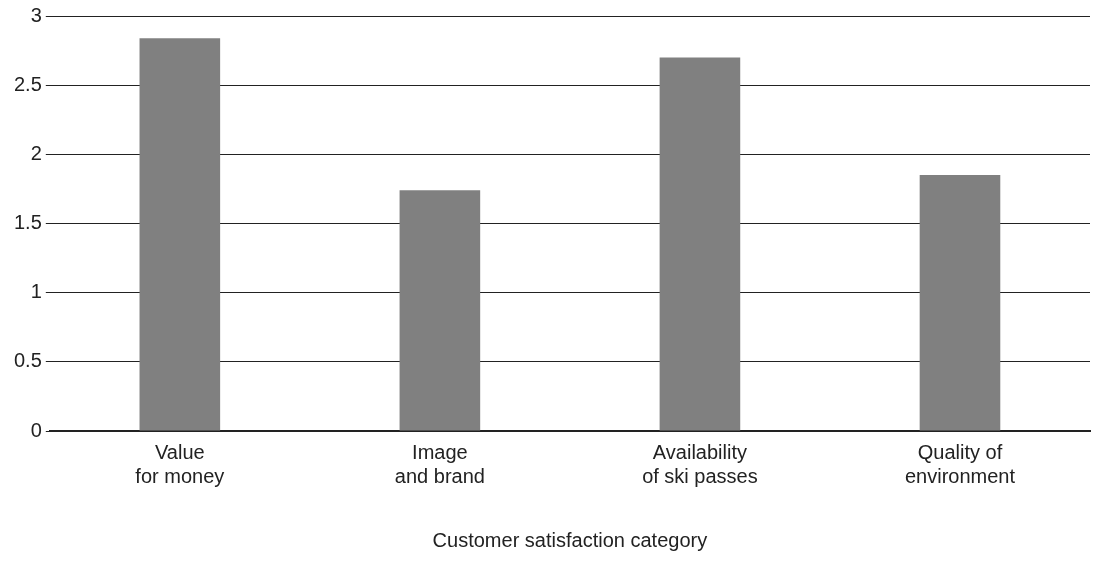 The height and width of the screenshot is (567, 1110). Describe the element at coordinates (700, 463) in the screenshot. I see `x-tick-label: Availability of ski passes` at that location.